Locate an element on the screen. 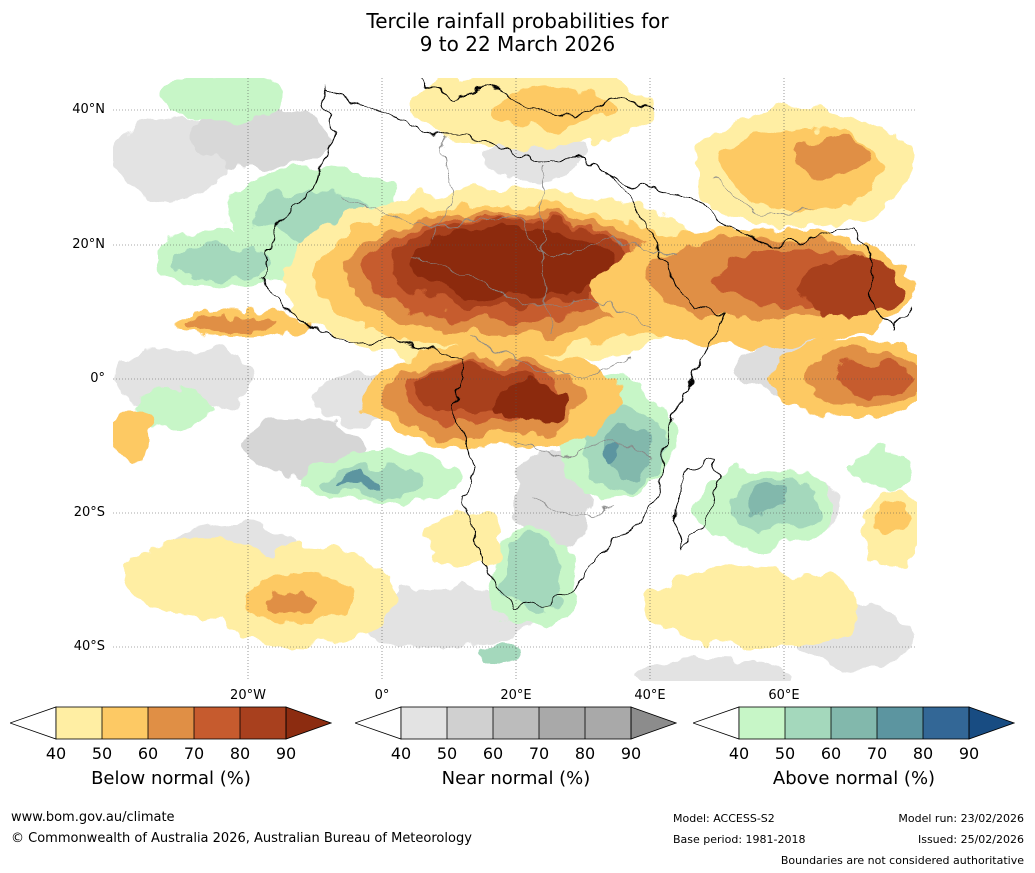 This screenshot has width=1035, height=873. legend-above-normal is located at coordinates (854, 723).